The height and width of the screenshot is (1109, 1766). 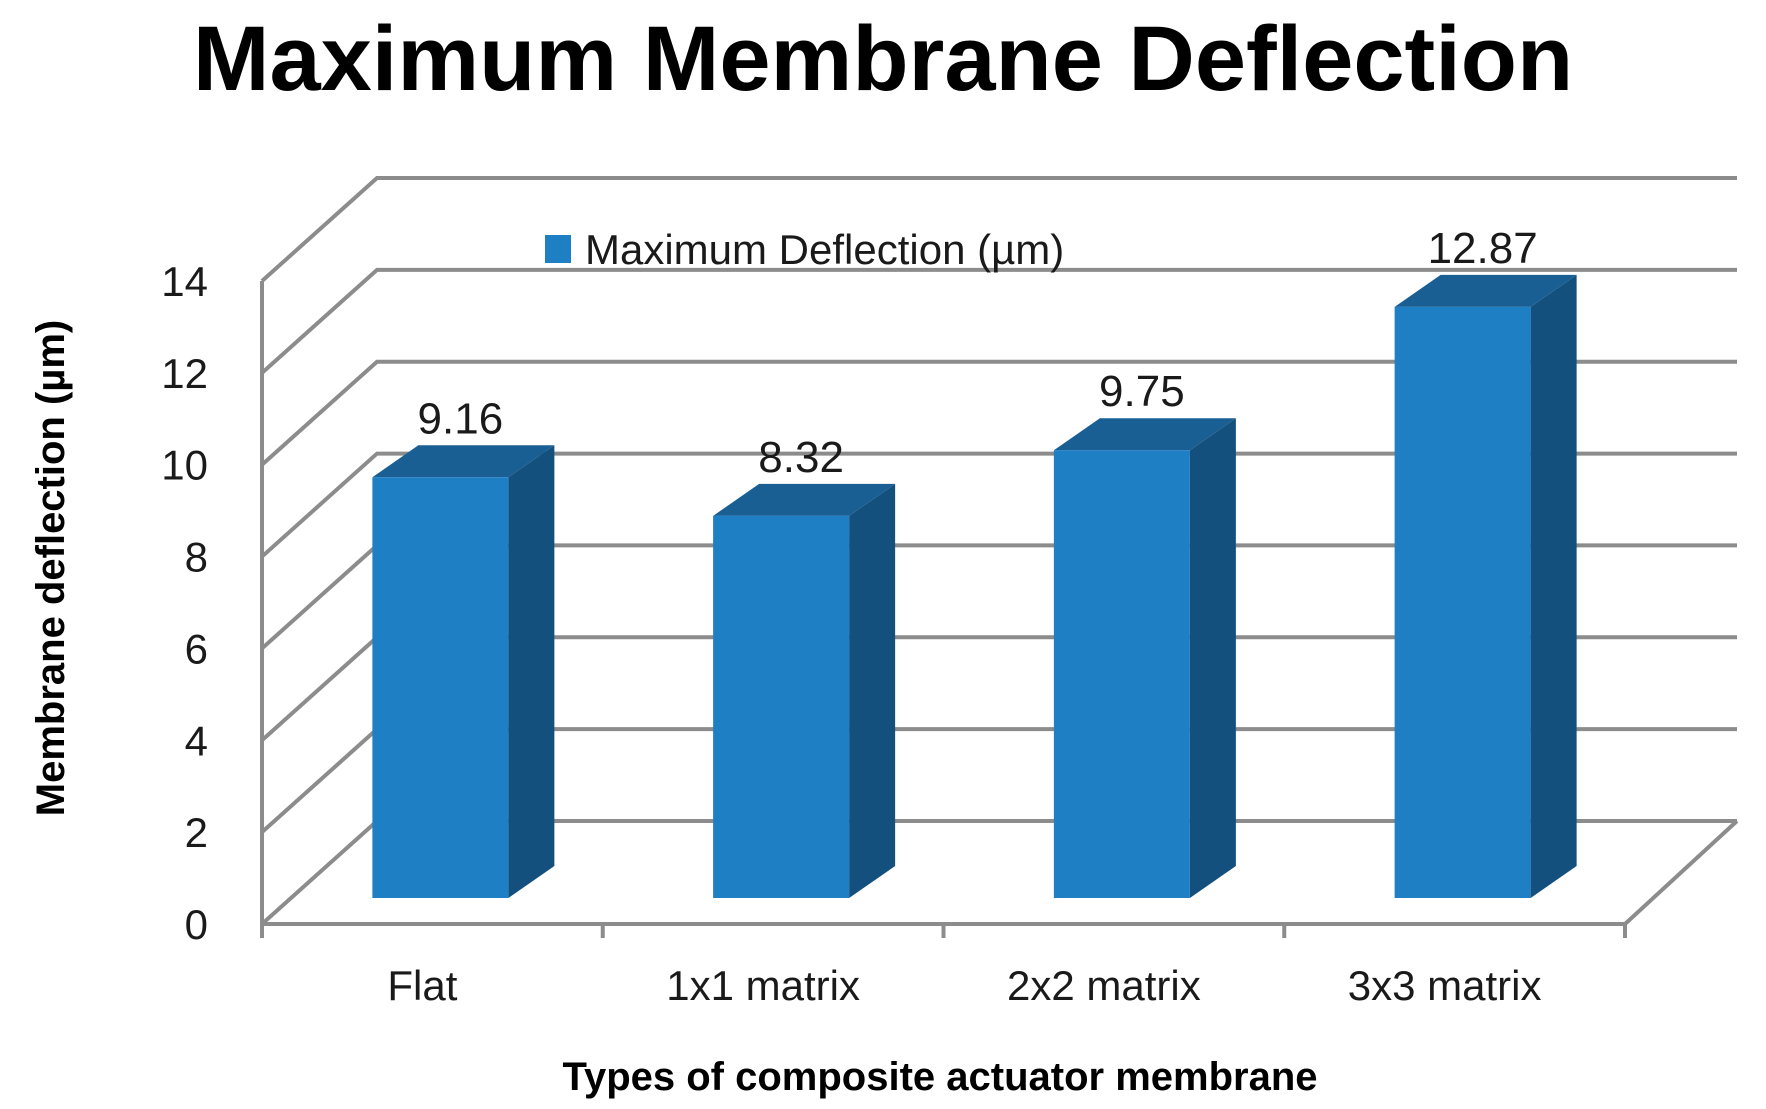 What do you see at coordinates (1104, 985) in the screenshot?
I see `x-tick-label: 2x2 matrix` at bounding box center [1104, 985].